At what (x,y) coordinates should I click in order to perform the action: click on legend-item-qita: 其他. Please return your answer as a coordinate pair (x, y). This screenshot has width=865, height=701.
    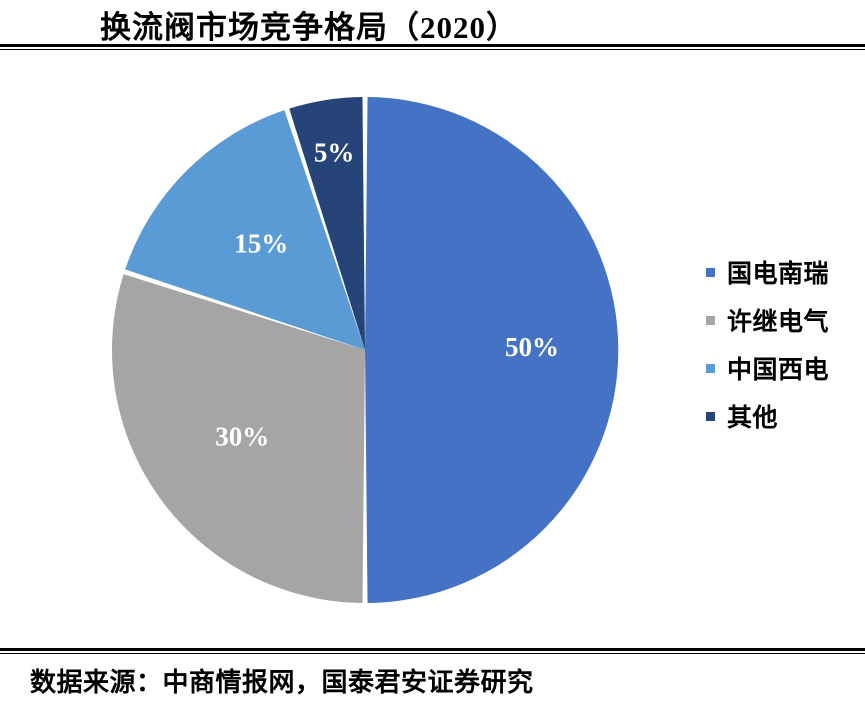
    Looking at the image, I should click on (783, 416).